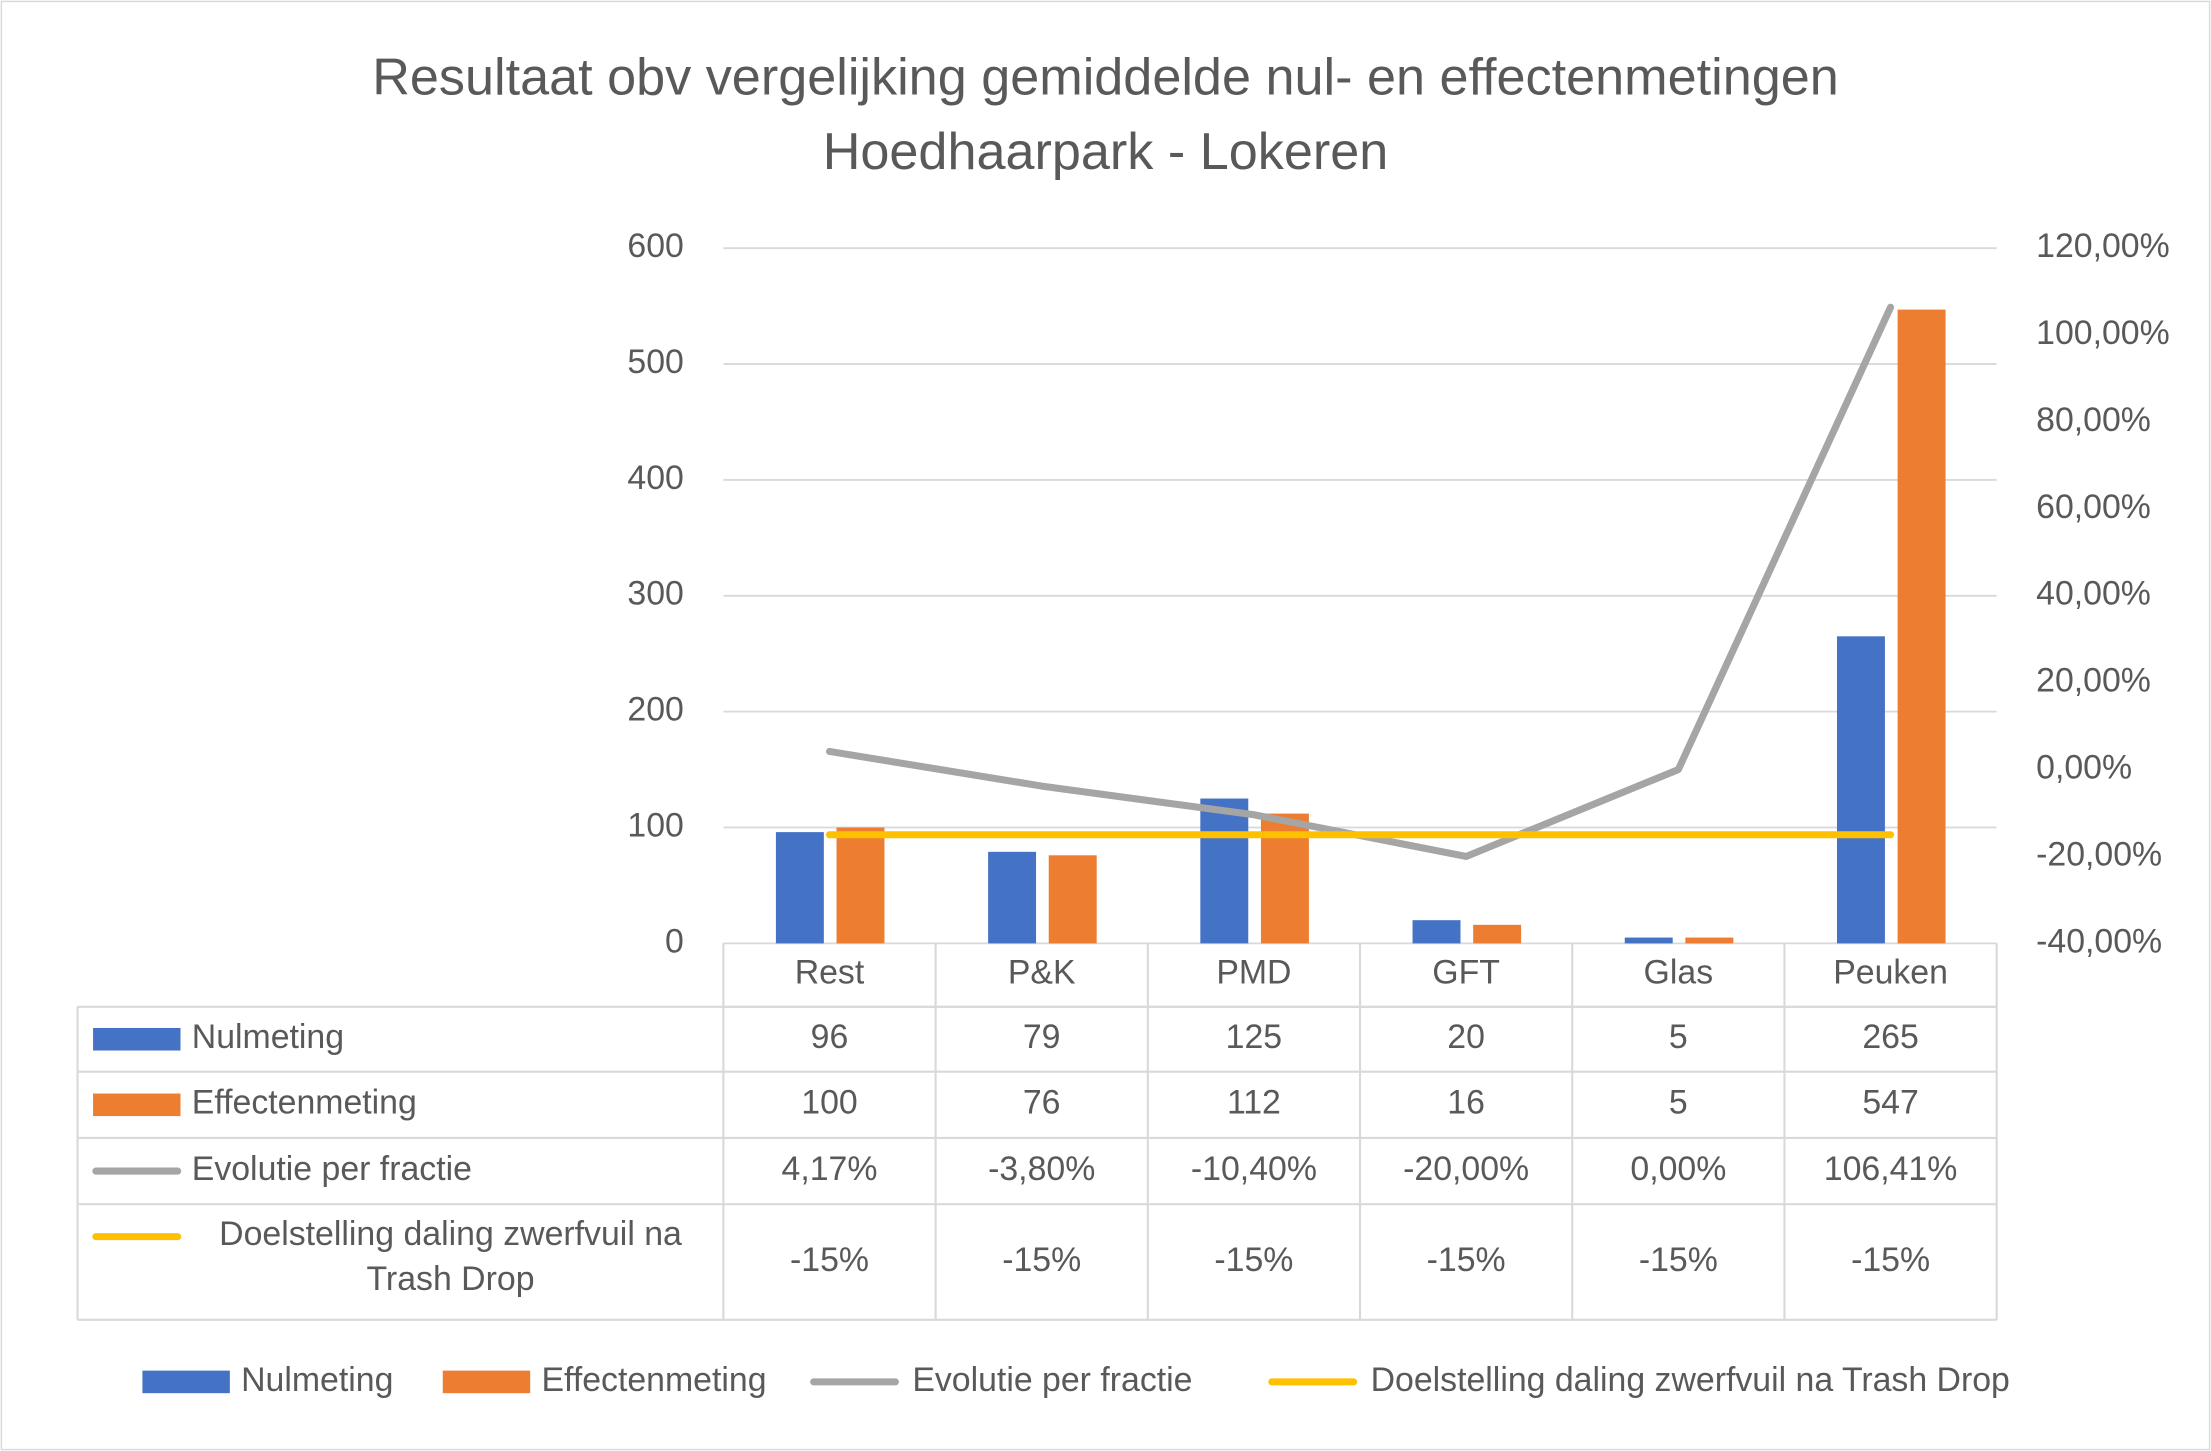  I want to click on y-tick-label: 300, so click(655, 594).